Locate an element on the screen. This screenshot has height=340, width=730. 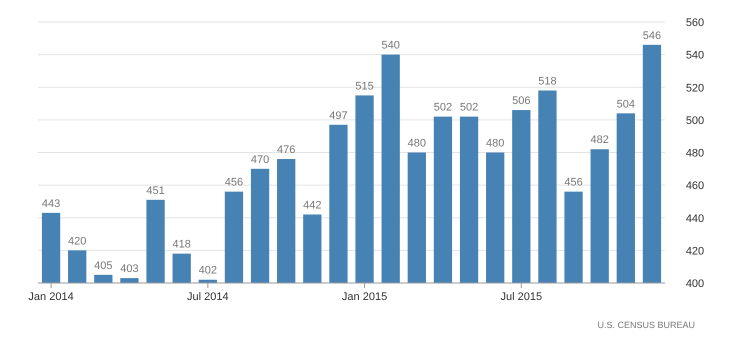
y-tick-label: 440 is located at coordinates (695, 218).